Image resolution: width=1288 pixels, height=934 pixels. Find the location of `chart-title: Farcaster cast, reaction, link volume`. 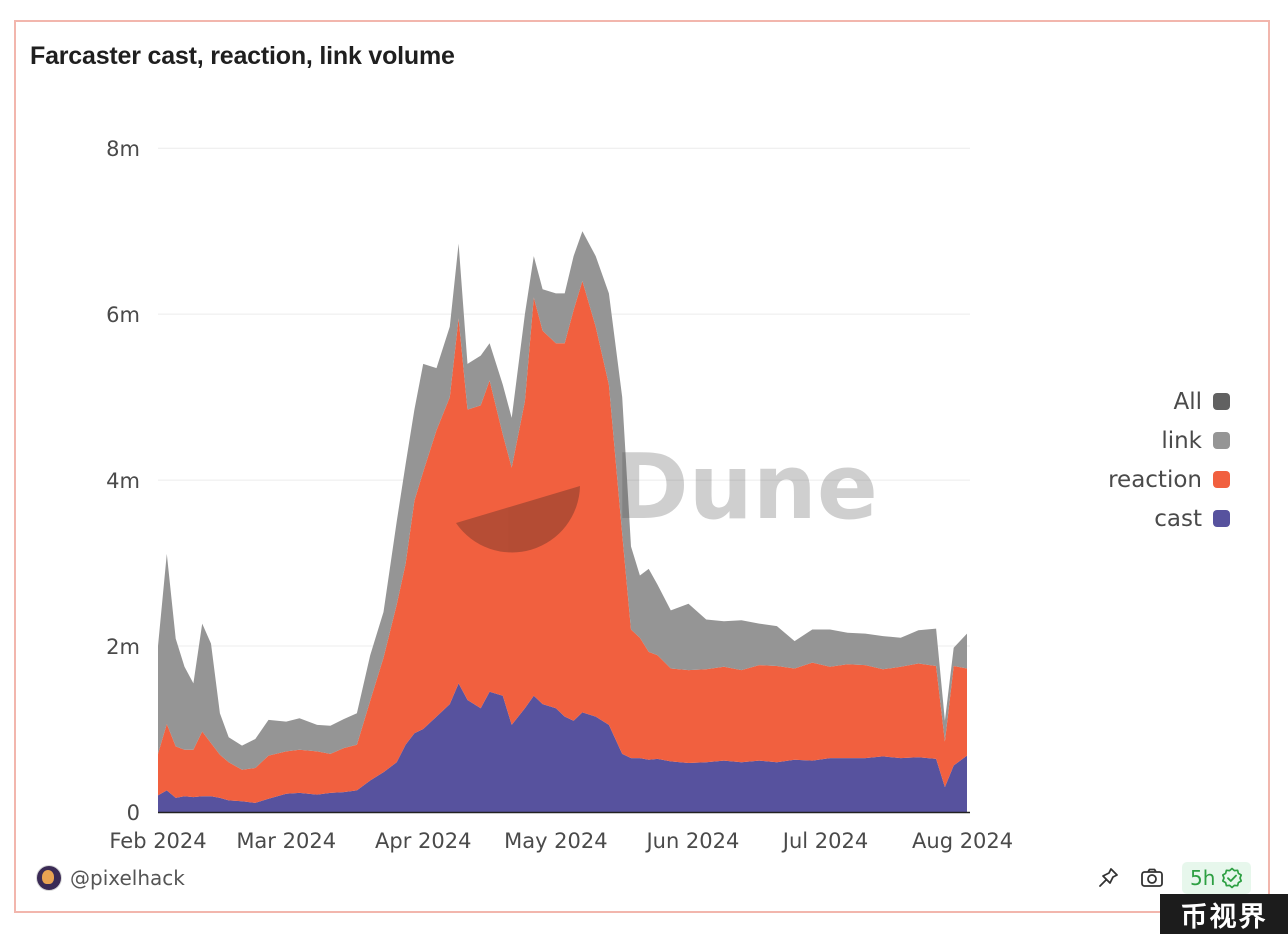

chart-title: Farcaster cast, reaction, link volume is located at coordinates (242, 56).